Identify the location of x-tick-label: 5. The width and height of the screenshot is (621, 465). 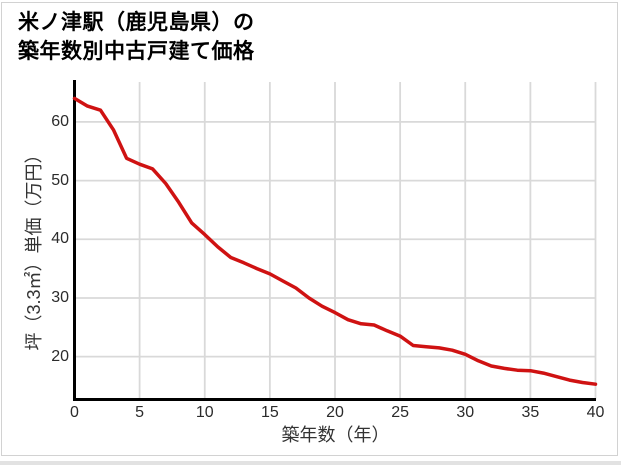
(140, 412).